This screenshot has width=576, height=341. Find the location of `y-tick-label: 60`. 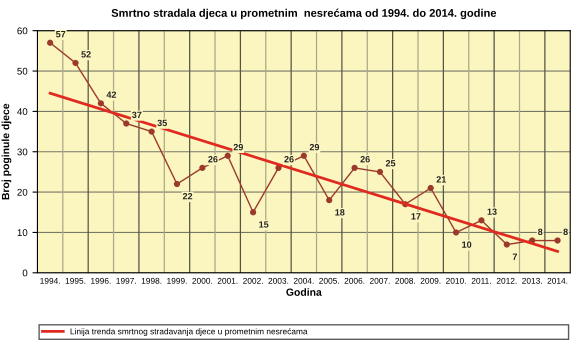

y-tick-label: 60 is located at coordinates (22, 30).